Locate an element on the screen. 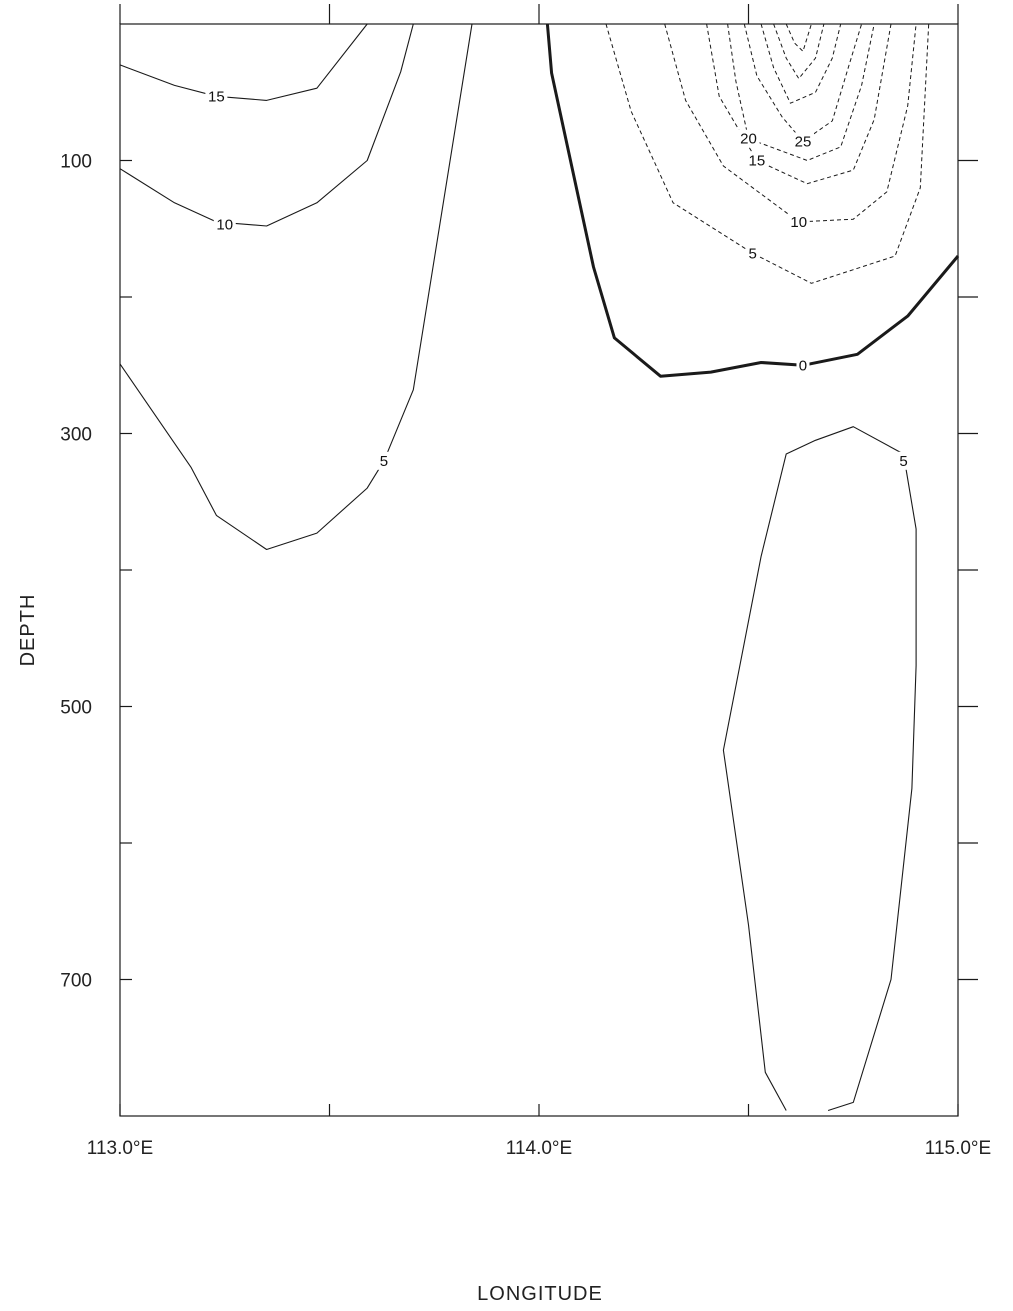  contour-line--10 is located at coordinates (790, 123).